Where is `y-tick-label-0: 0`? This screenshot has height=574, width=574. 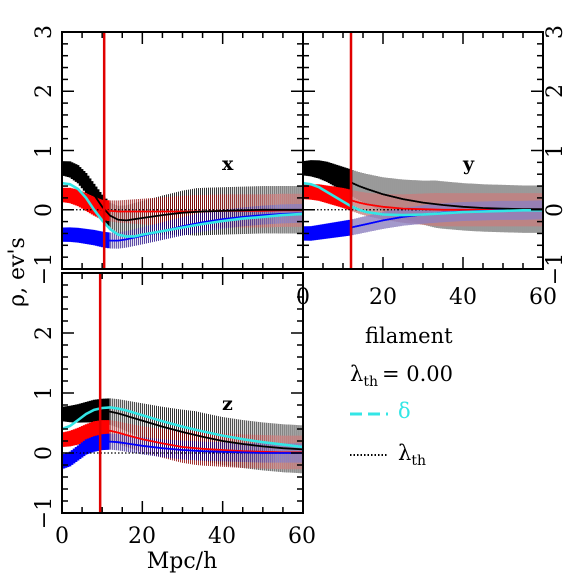
y-tick-label-0: 0 is located at coordinates (44, 210).